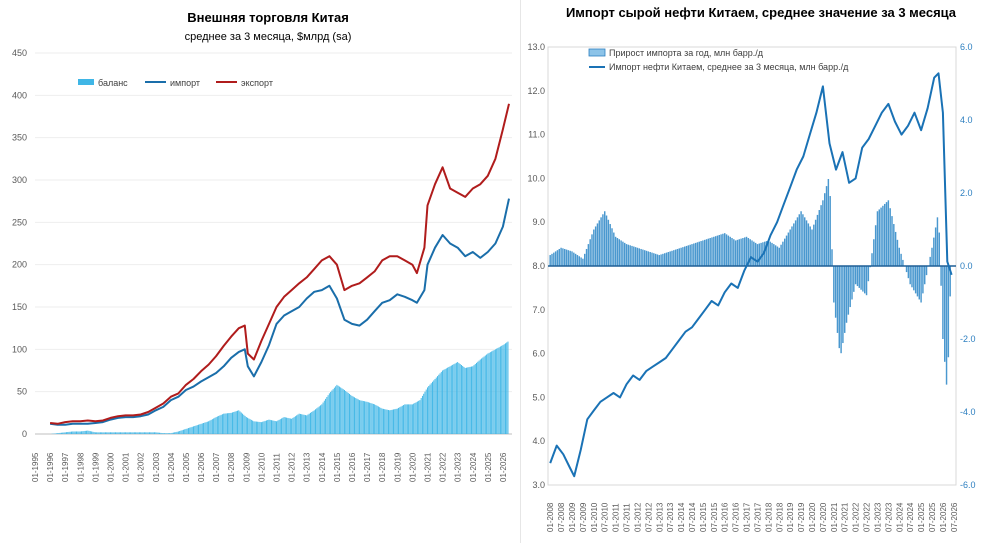 Image resolution: width=1000 pixels, height=543 pixels. I want to click on chart2-x-tick: 07-2022, so click(867, 517).